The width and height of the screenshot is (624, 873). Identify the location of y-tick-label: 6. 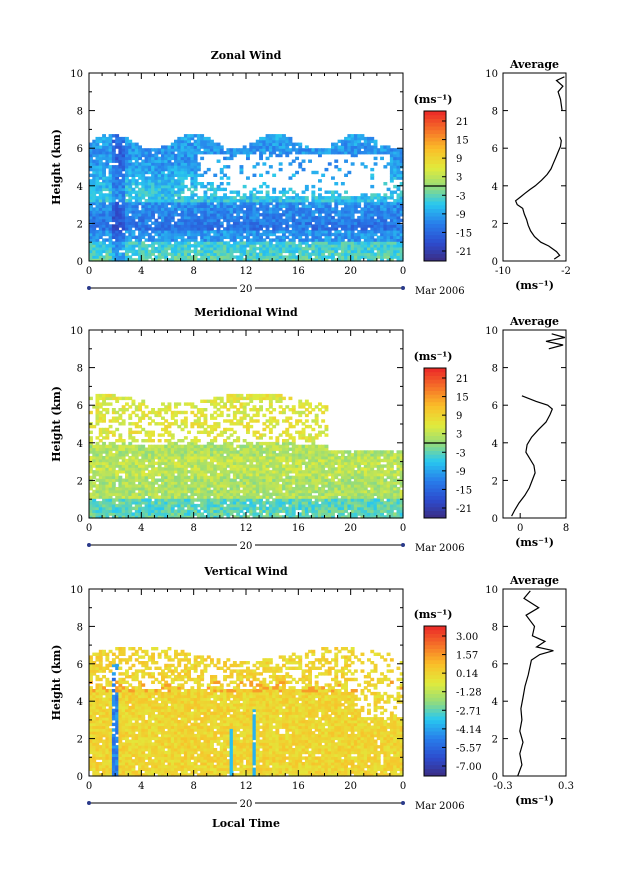
(80, 149).